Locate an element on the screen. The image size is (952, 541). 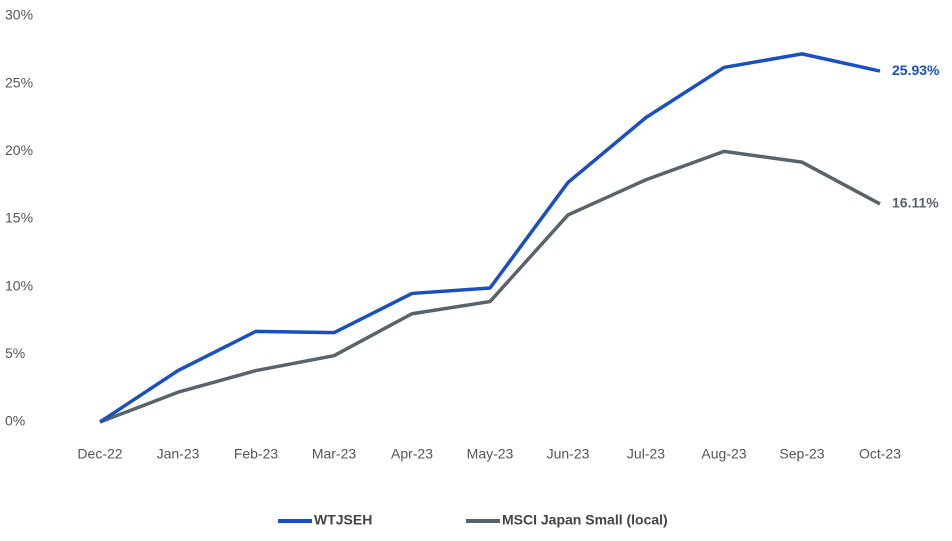
x-tick-label: Feb-23 is located at coordinates (256, 454).